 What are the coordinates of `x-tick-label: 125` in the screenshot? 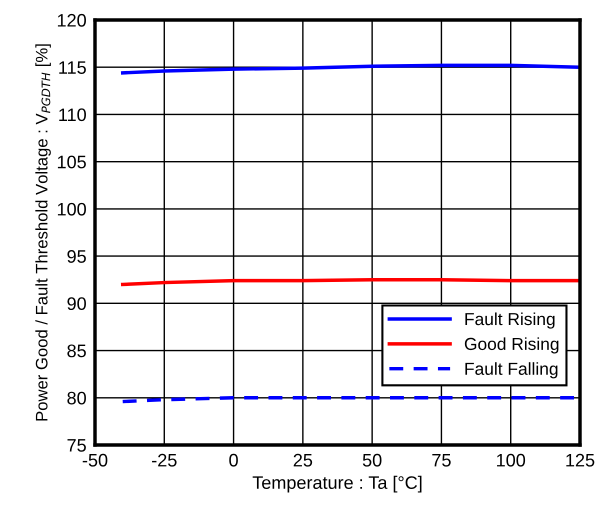 It's located at (580, 460).